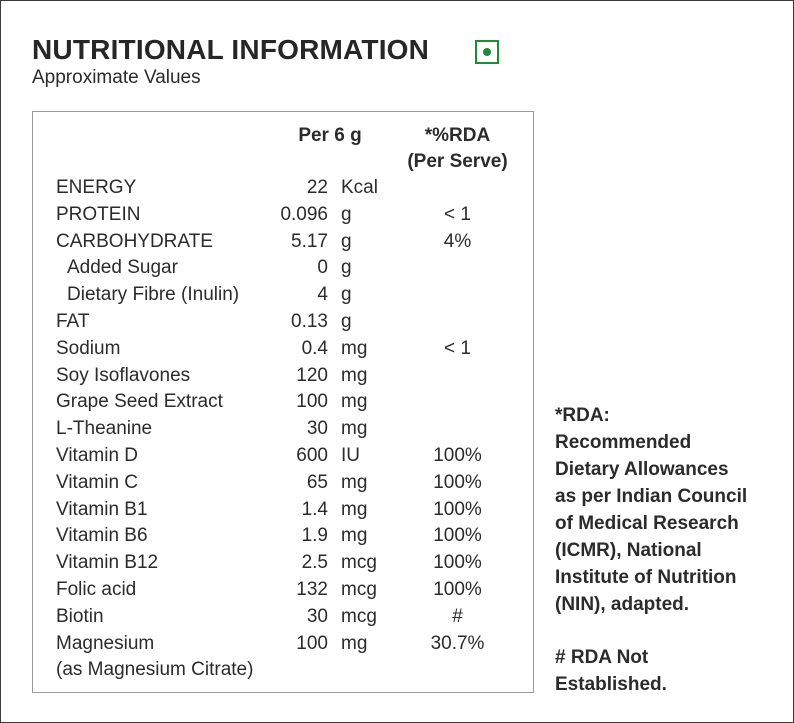  What do you see at coordinates (88, 348) in the screenshot?
I see `nutrient-name: Sodium` at bounding box center [88, 348].